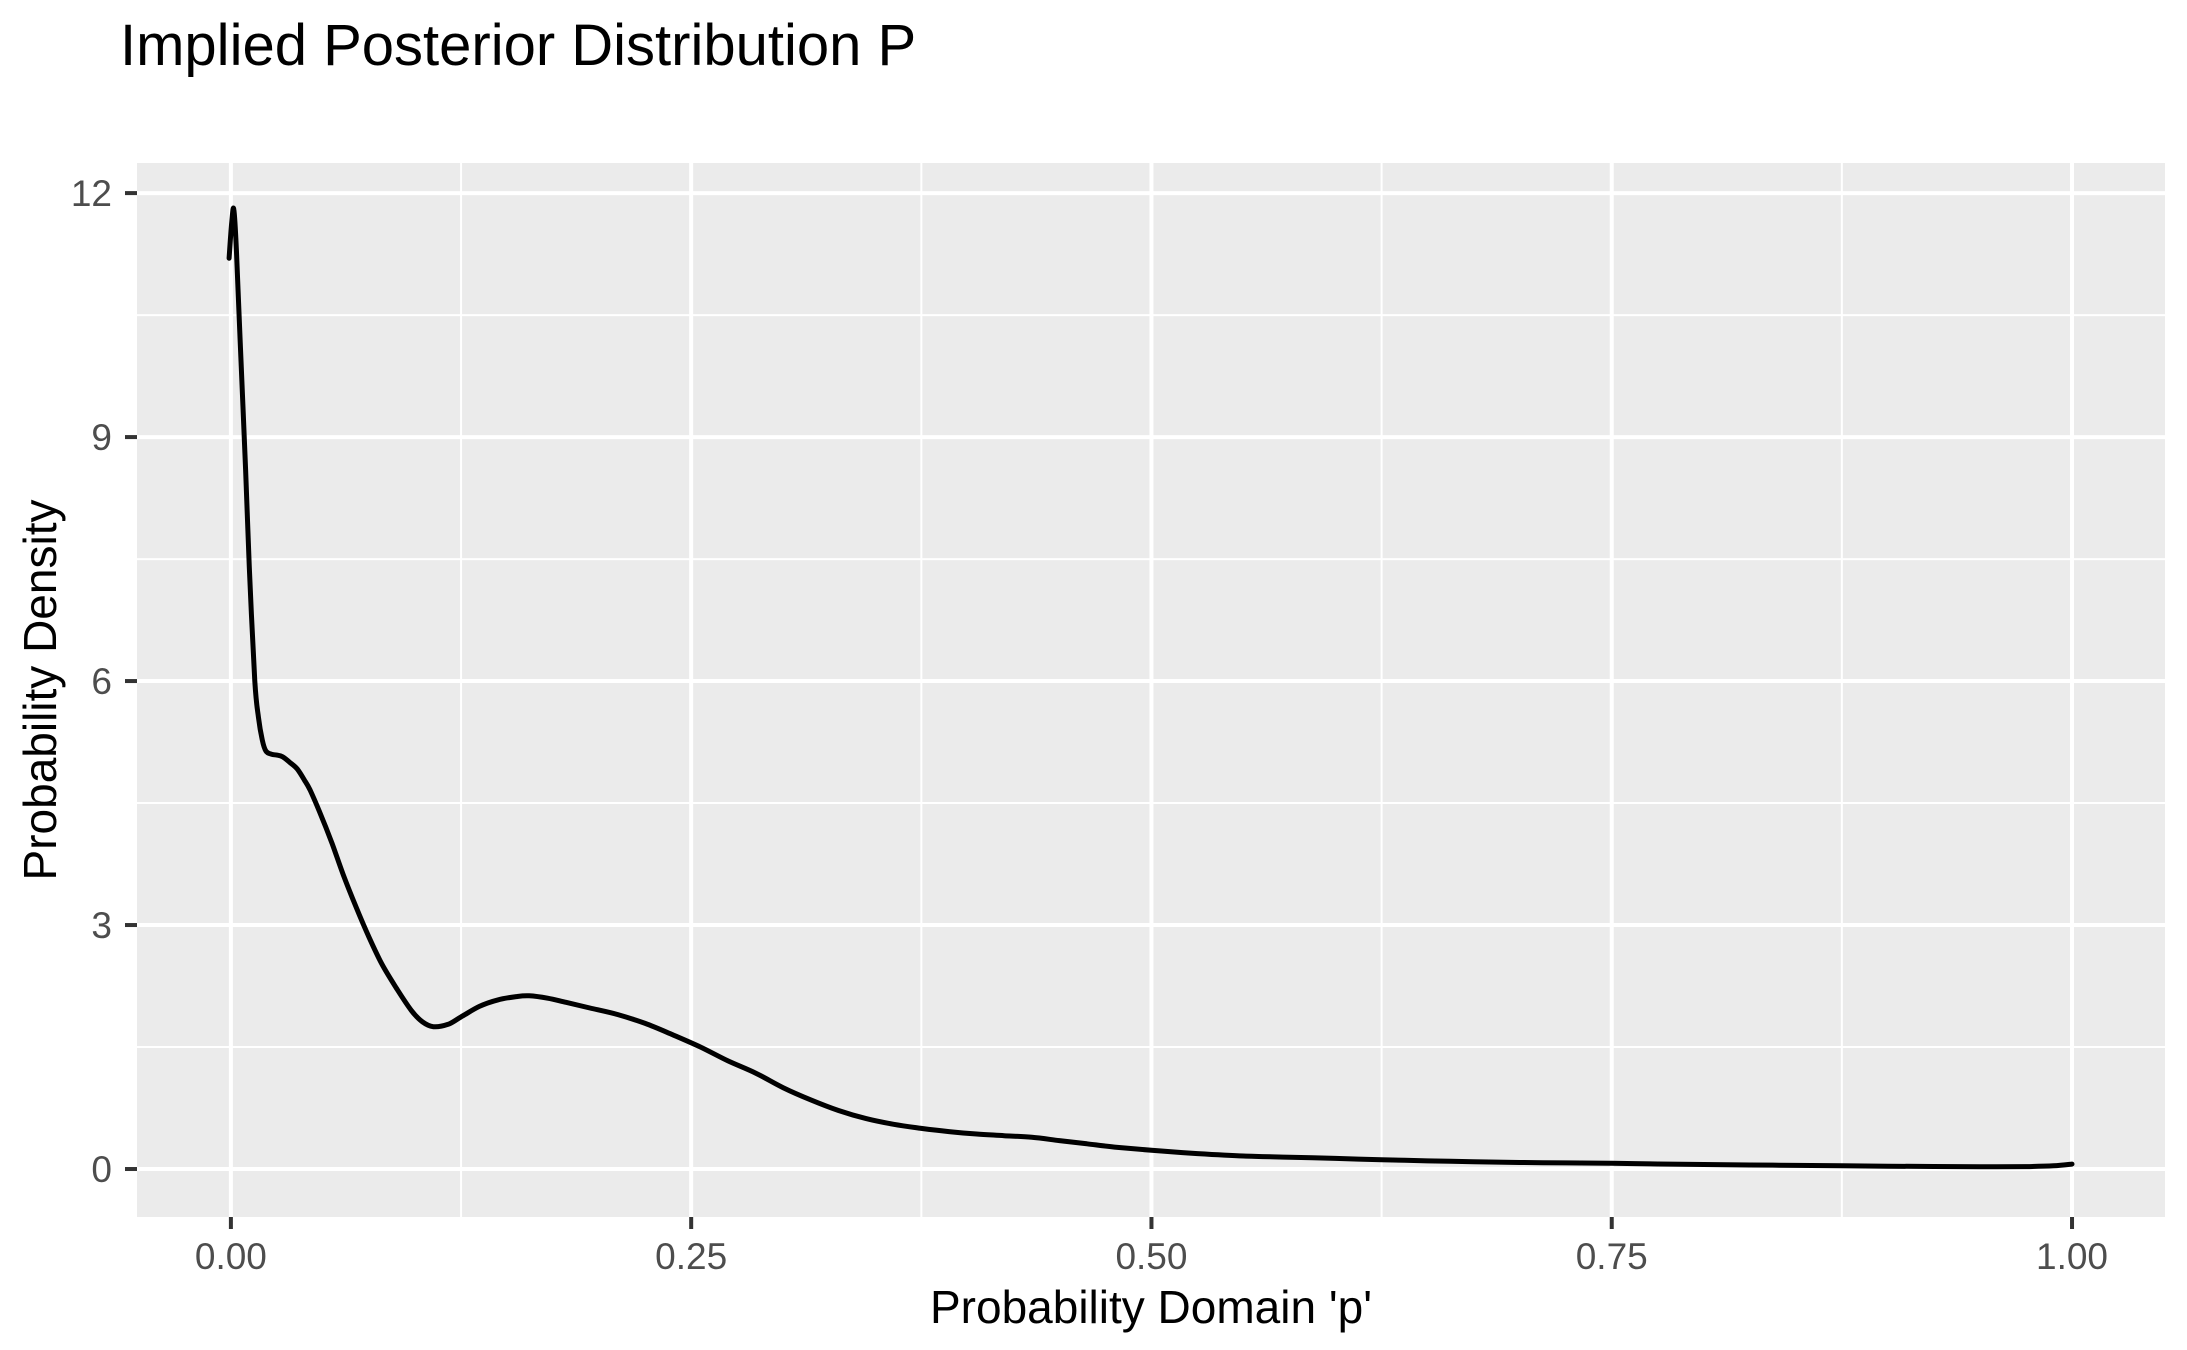 This screenshot has width=2187, height=1350. Describe the element at coordinates (101, 437) in the screenshot. I see `y-tick-label: 9` at that location.